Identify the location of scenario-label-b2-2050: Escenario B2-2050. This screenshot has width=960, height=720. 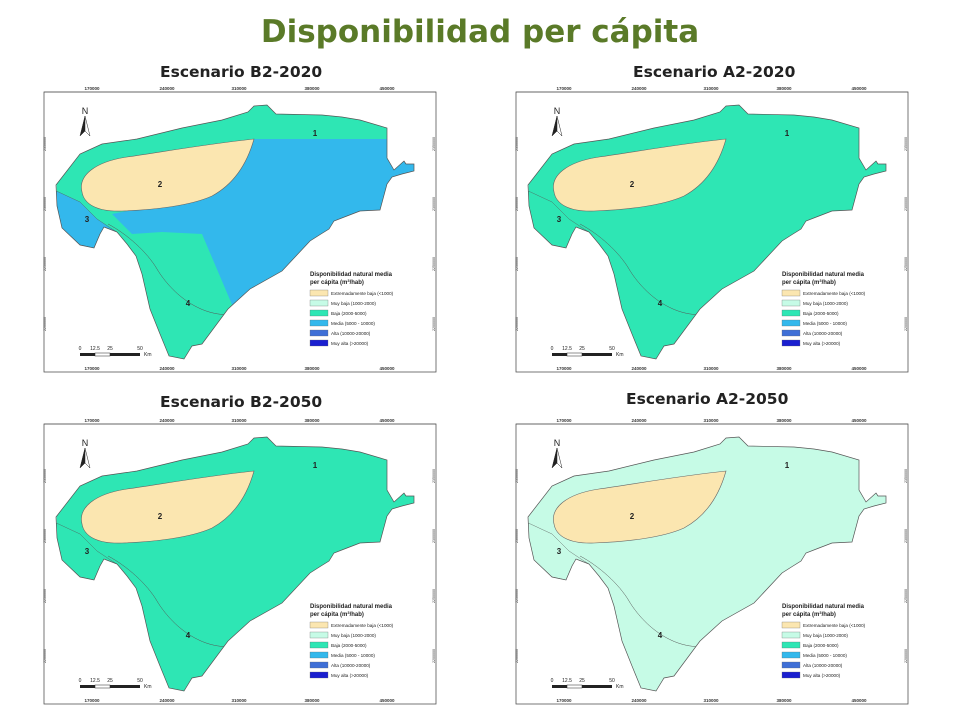
(241, 402).